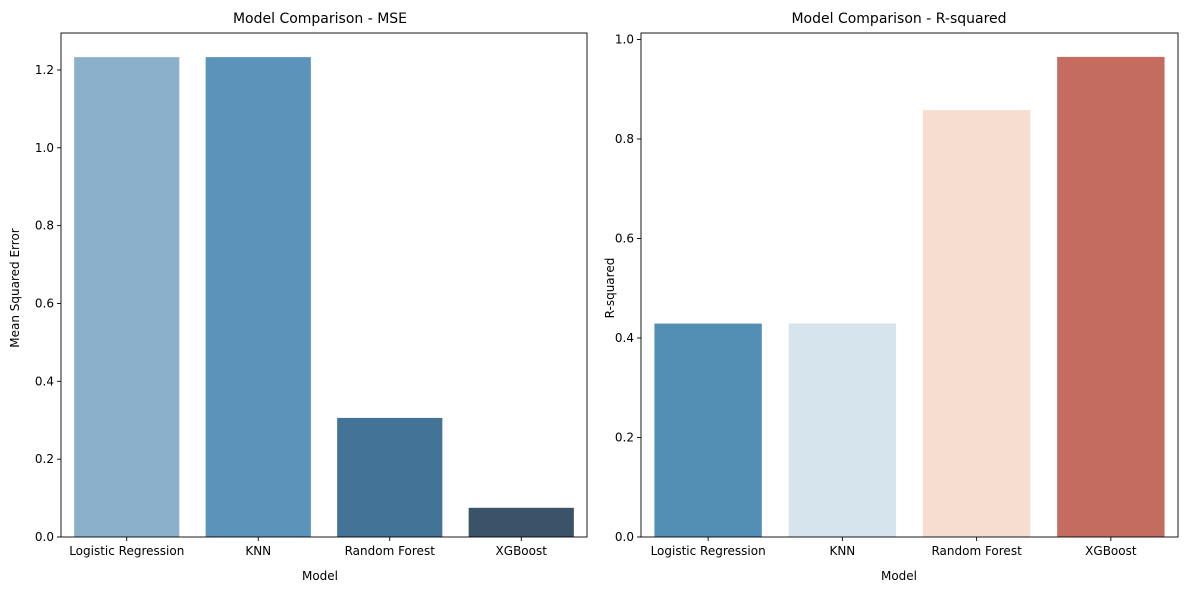 The width and height of the screenshot is (1189, 590). What do you see at coordinates (898, 19) in the screenshot?
I see `chart-title: Model Comparison - R-squared` at bounding box center [898, 19].